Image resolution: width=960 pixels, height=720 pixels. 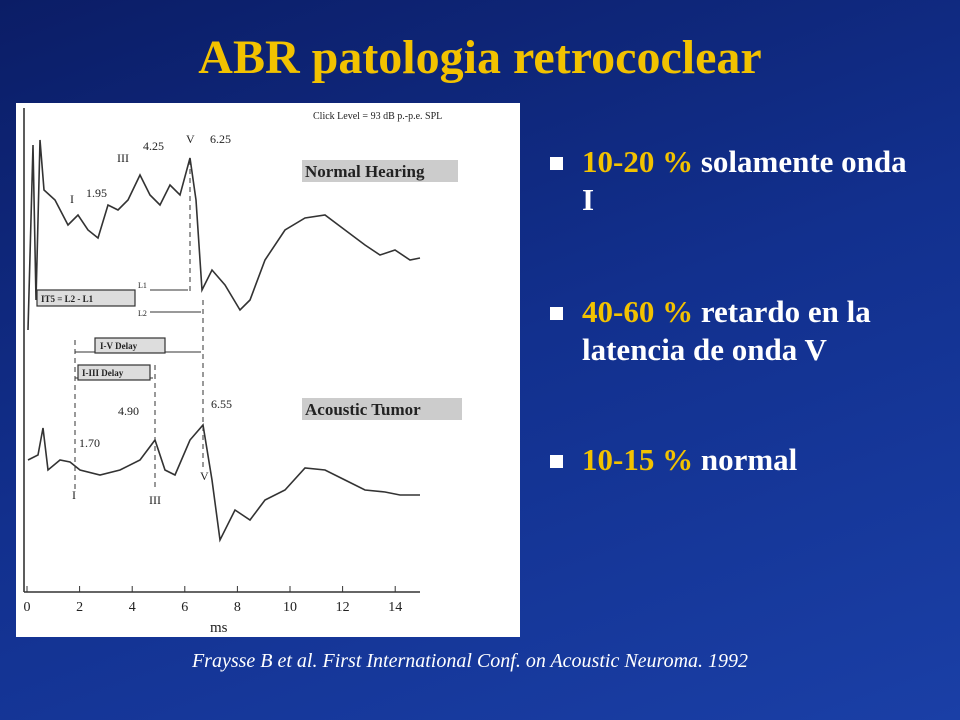 What do you see at coordinates (290, 607) in the screenshot?
I see `tick-label: 10` at bounding box center [290, 607].